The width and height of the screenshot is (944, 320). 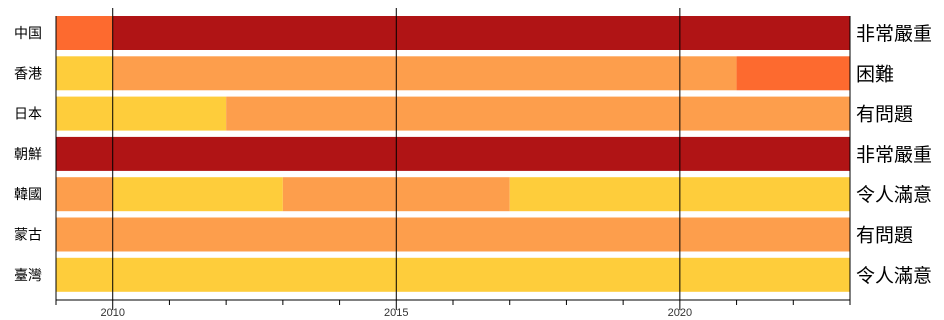 I want to click on row-label-6: 臺灣, so click(x=28, y=276).